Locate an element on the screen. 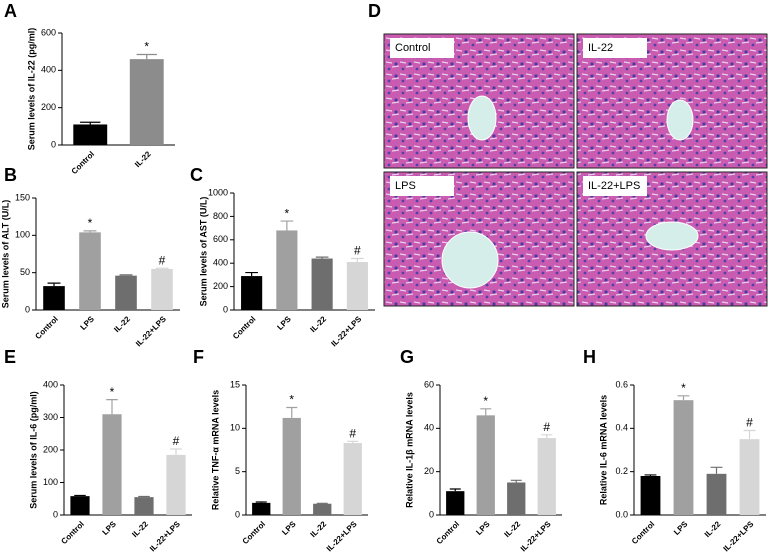 This screenshot has height=558, width=770. y-tick-label: 50 is located at coordinates (25, 272).